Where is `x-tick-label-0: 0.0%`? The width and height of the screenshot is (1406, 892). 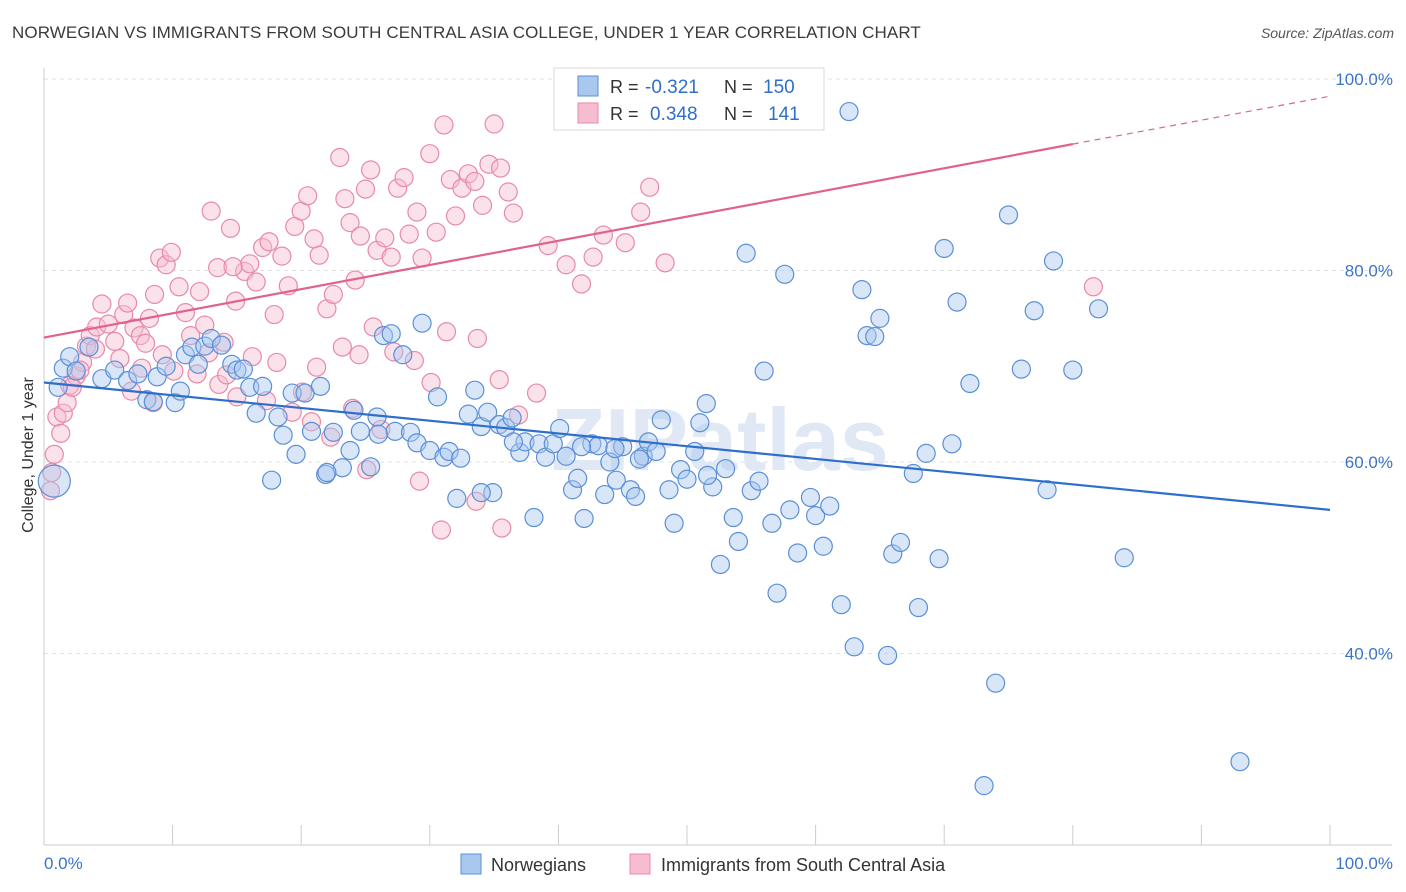
x-tick-label-0: 0.0% is located at coordinates (63, 863).